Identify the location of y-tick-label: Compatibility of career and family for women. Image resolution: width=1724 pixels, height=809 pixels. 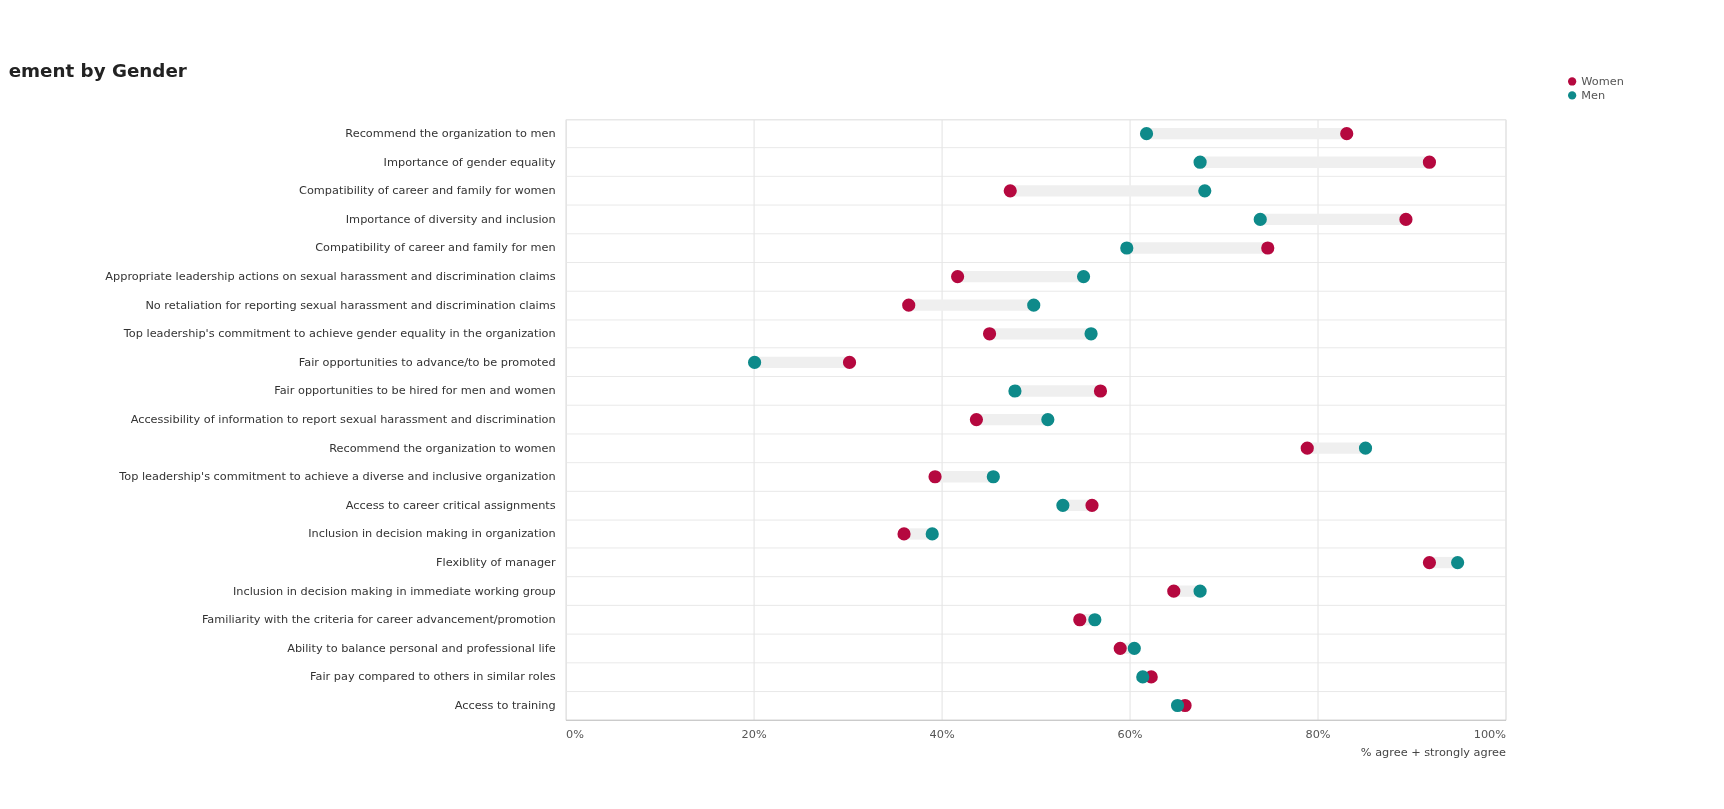
(427, 191).